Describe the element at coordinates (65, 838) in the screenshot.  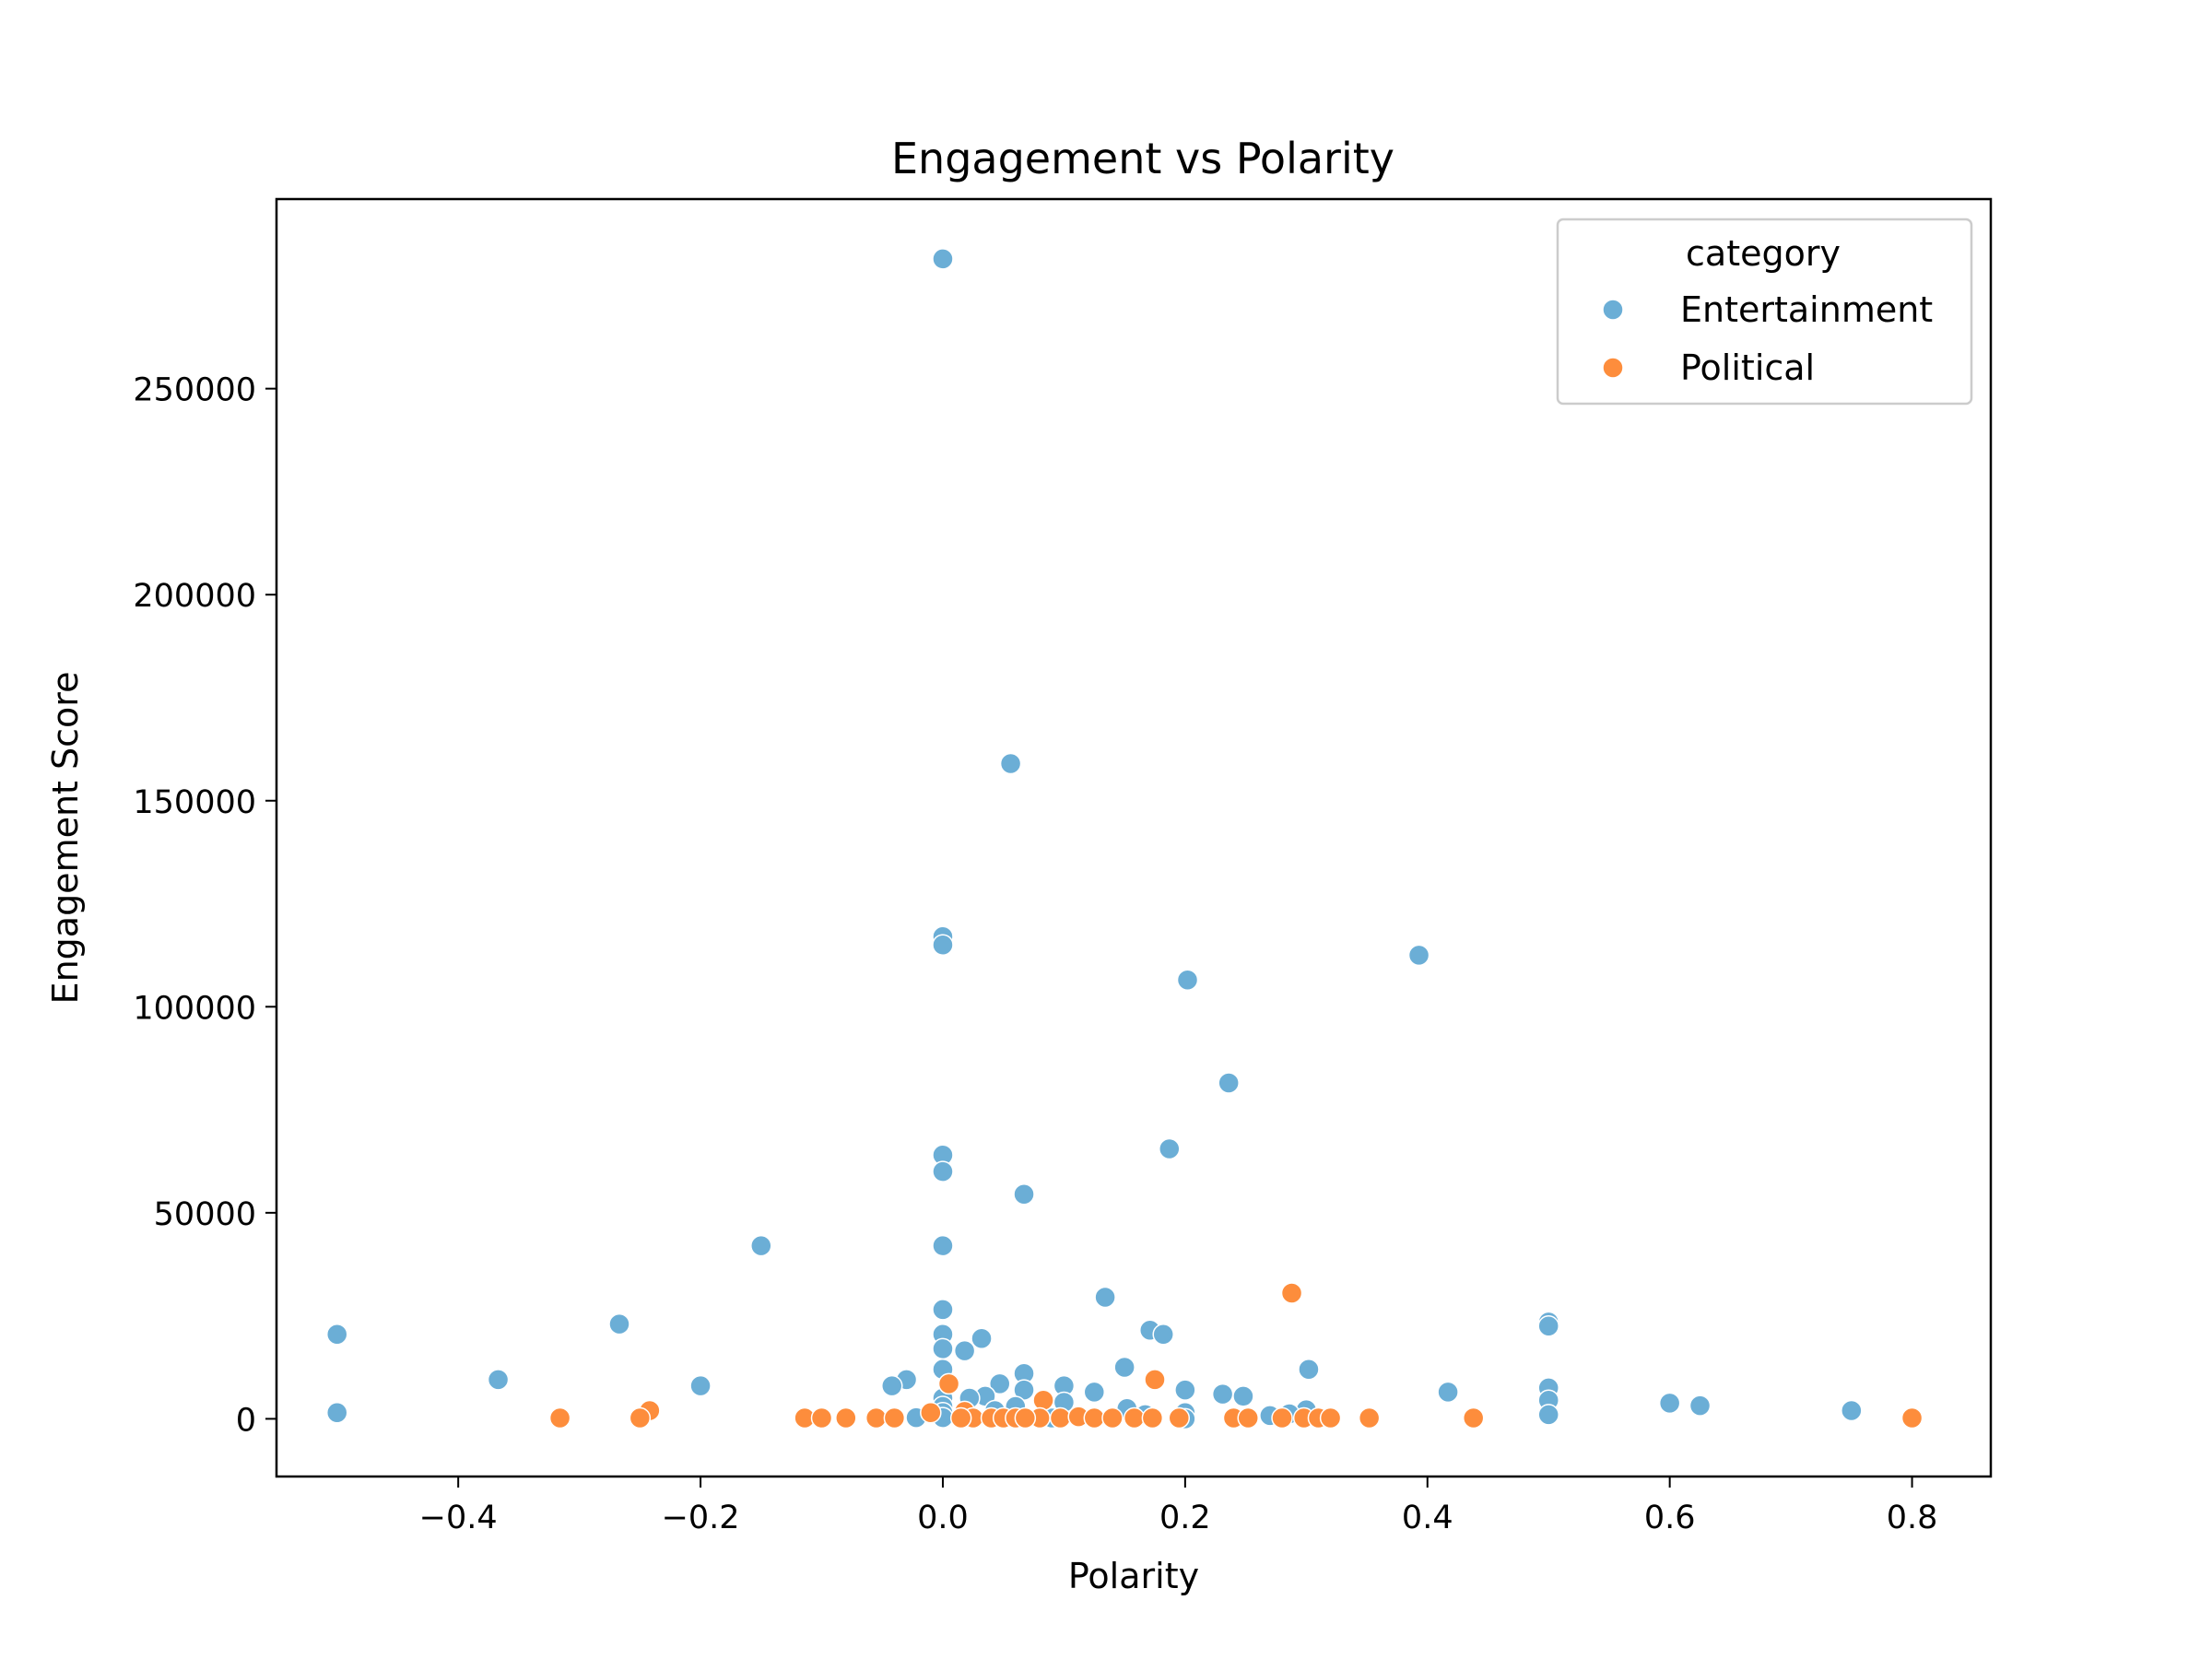
I see `y-axis-label: Engagement Score` at that location.